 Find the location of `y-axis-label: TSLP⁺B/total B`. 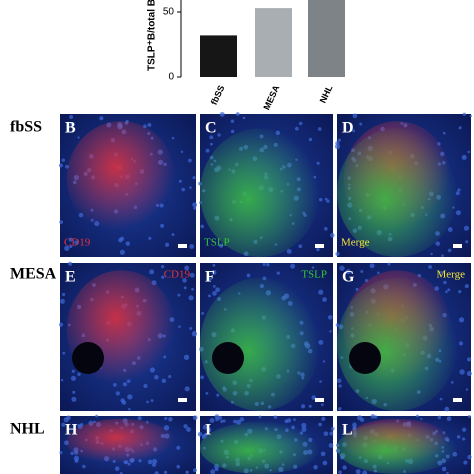

y-axis-label: TSLP⁺B/total B is located at coordinates (152, 35).